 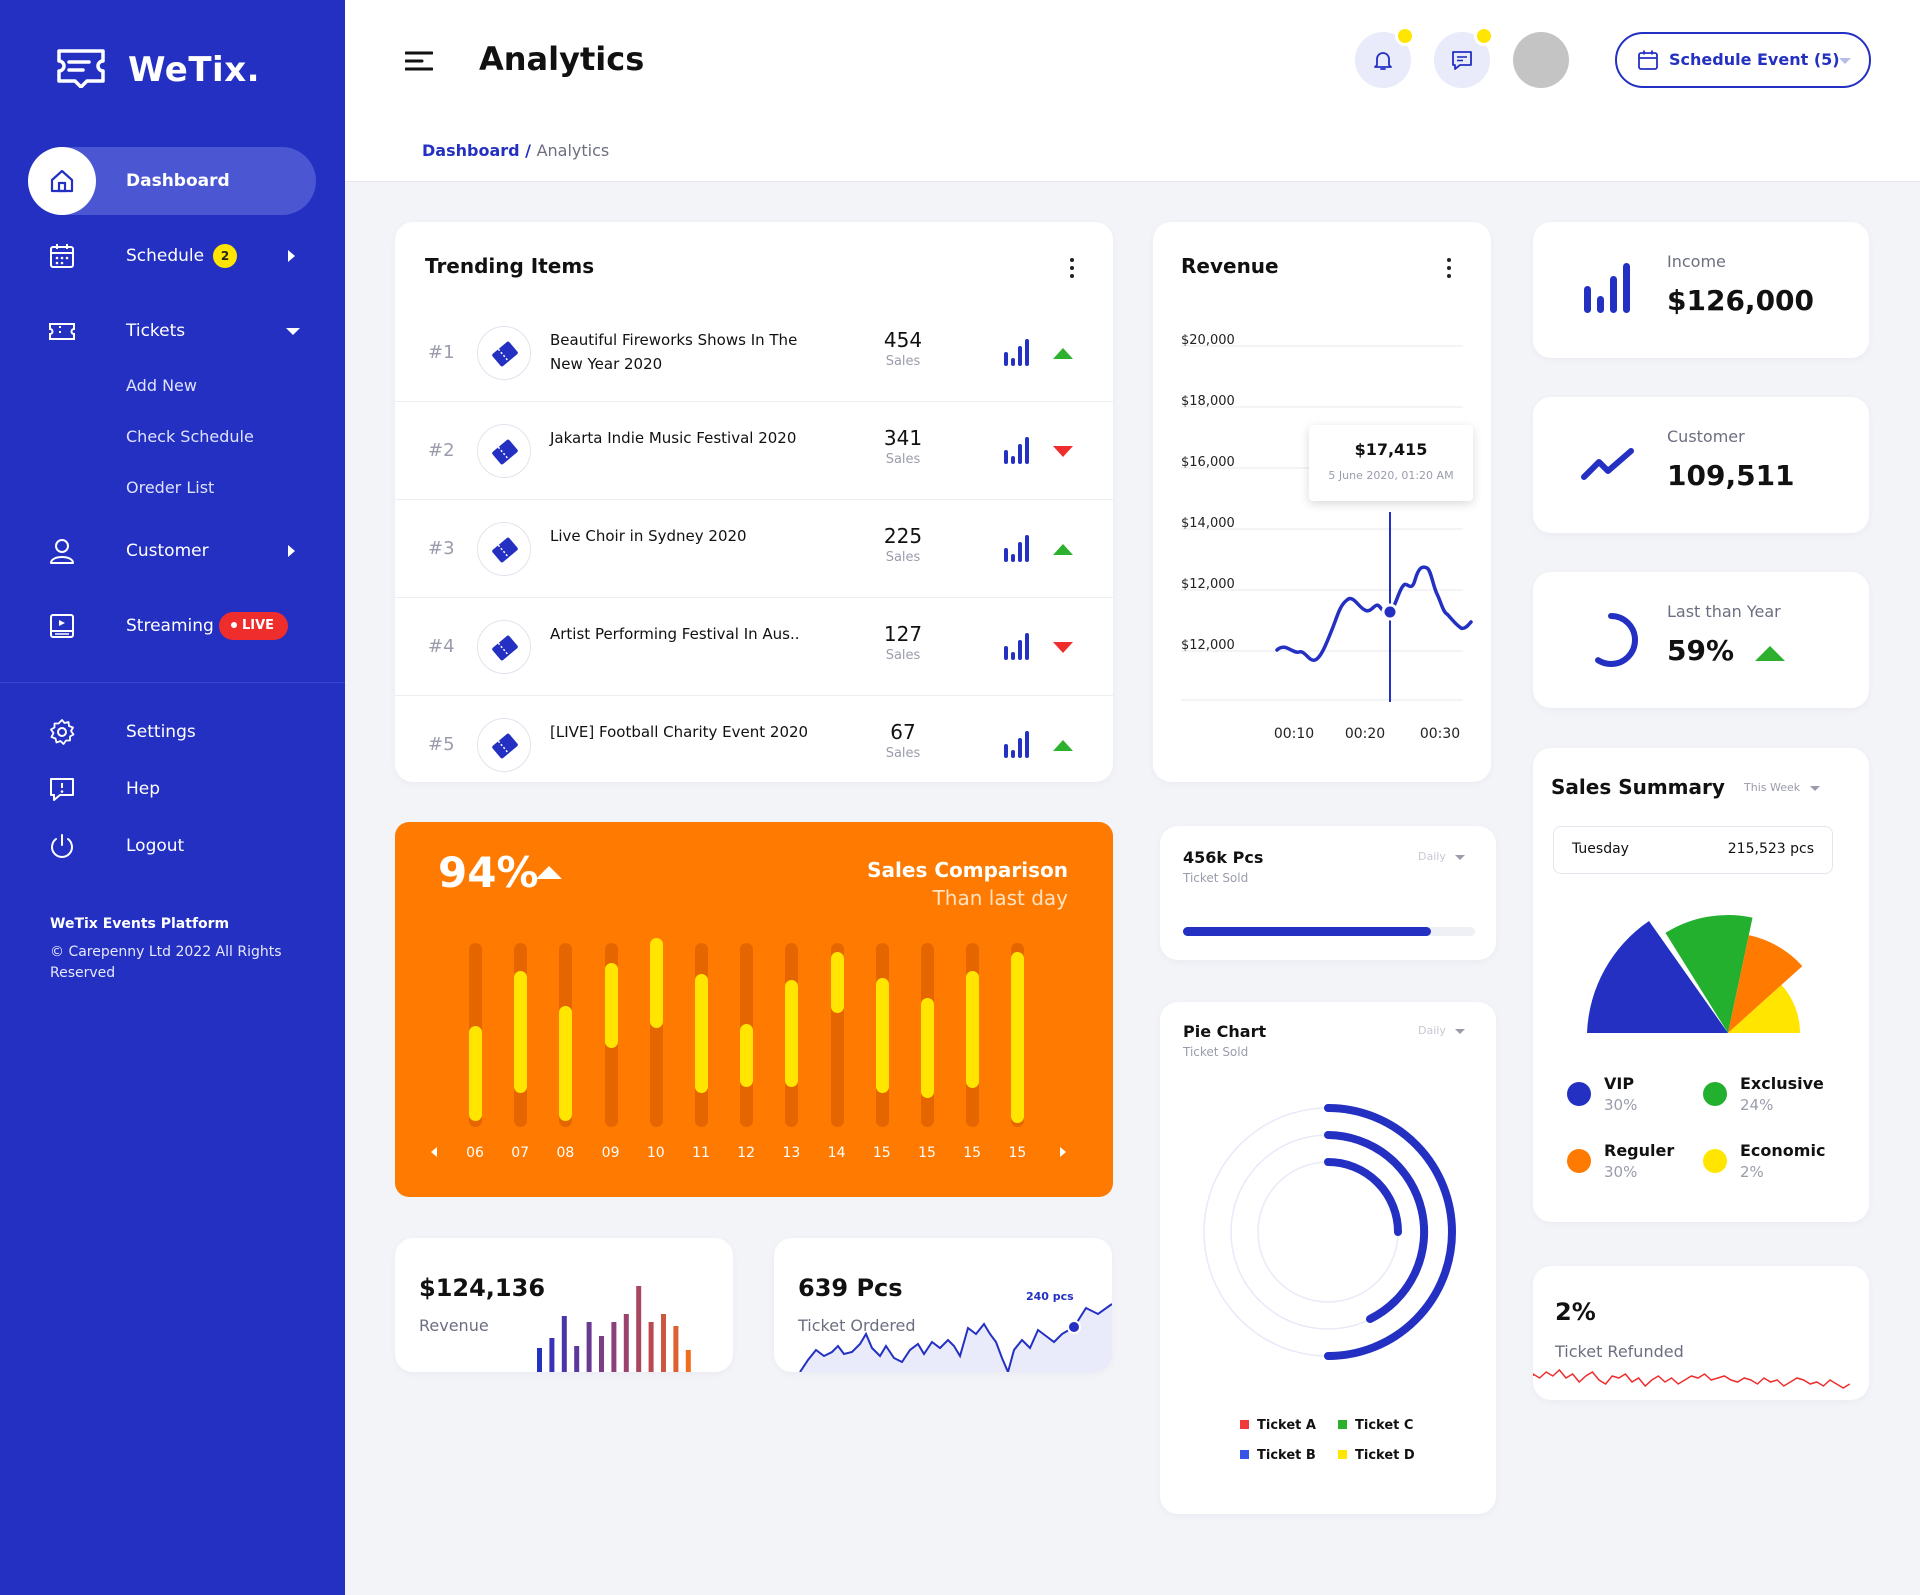 What do you see at coordinates (1782, 787) in the screenshot?
I see `period-select: This Week` at bounding box center [1782, 787].